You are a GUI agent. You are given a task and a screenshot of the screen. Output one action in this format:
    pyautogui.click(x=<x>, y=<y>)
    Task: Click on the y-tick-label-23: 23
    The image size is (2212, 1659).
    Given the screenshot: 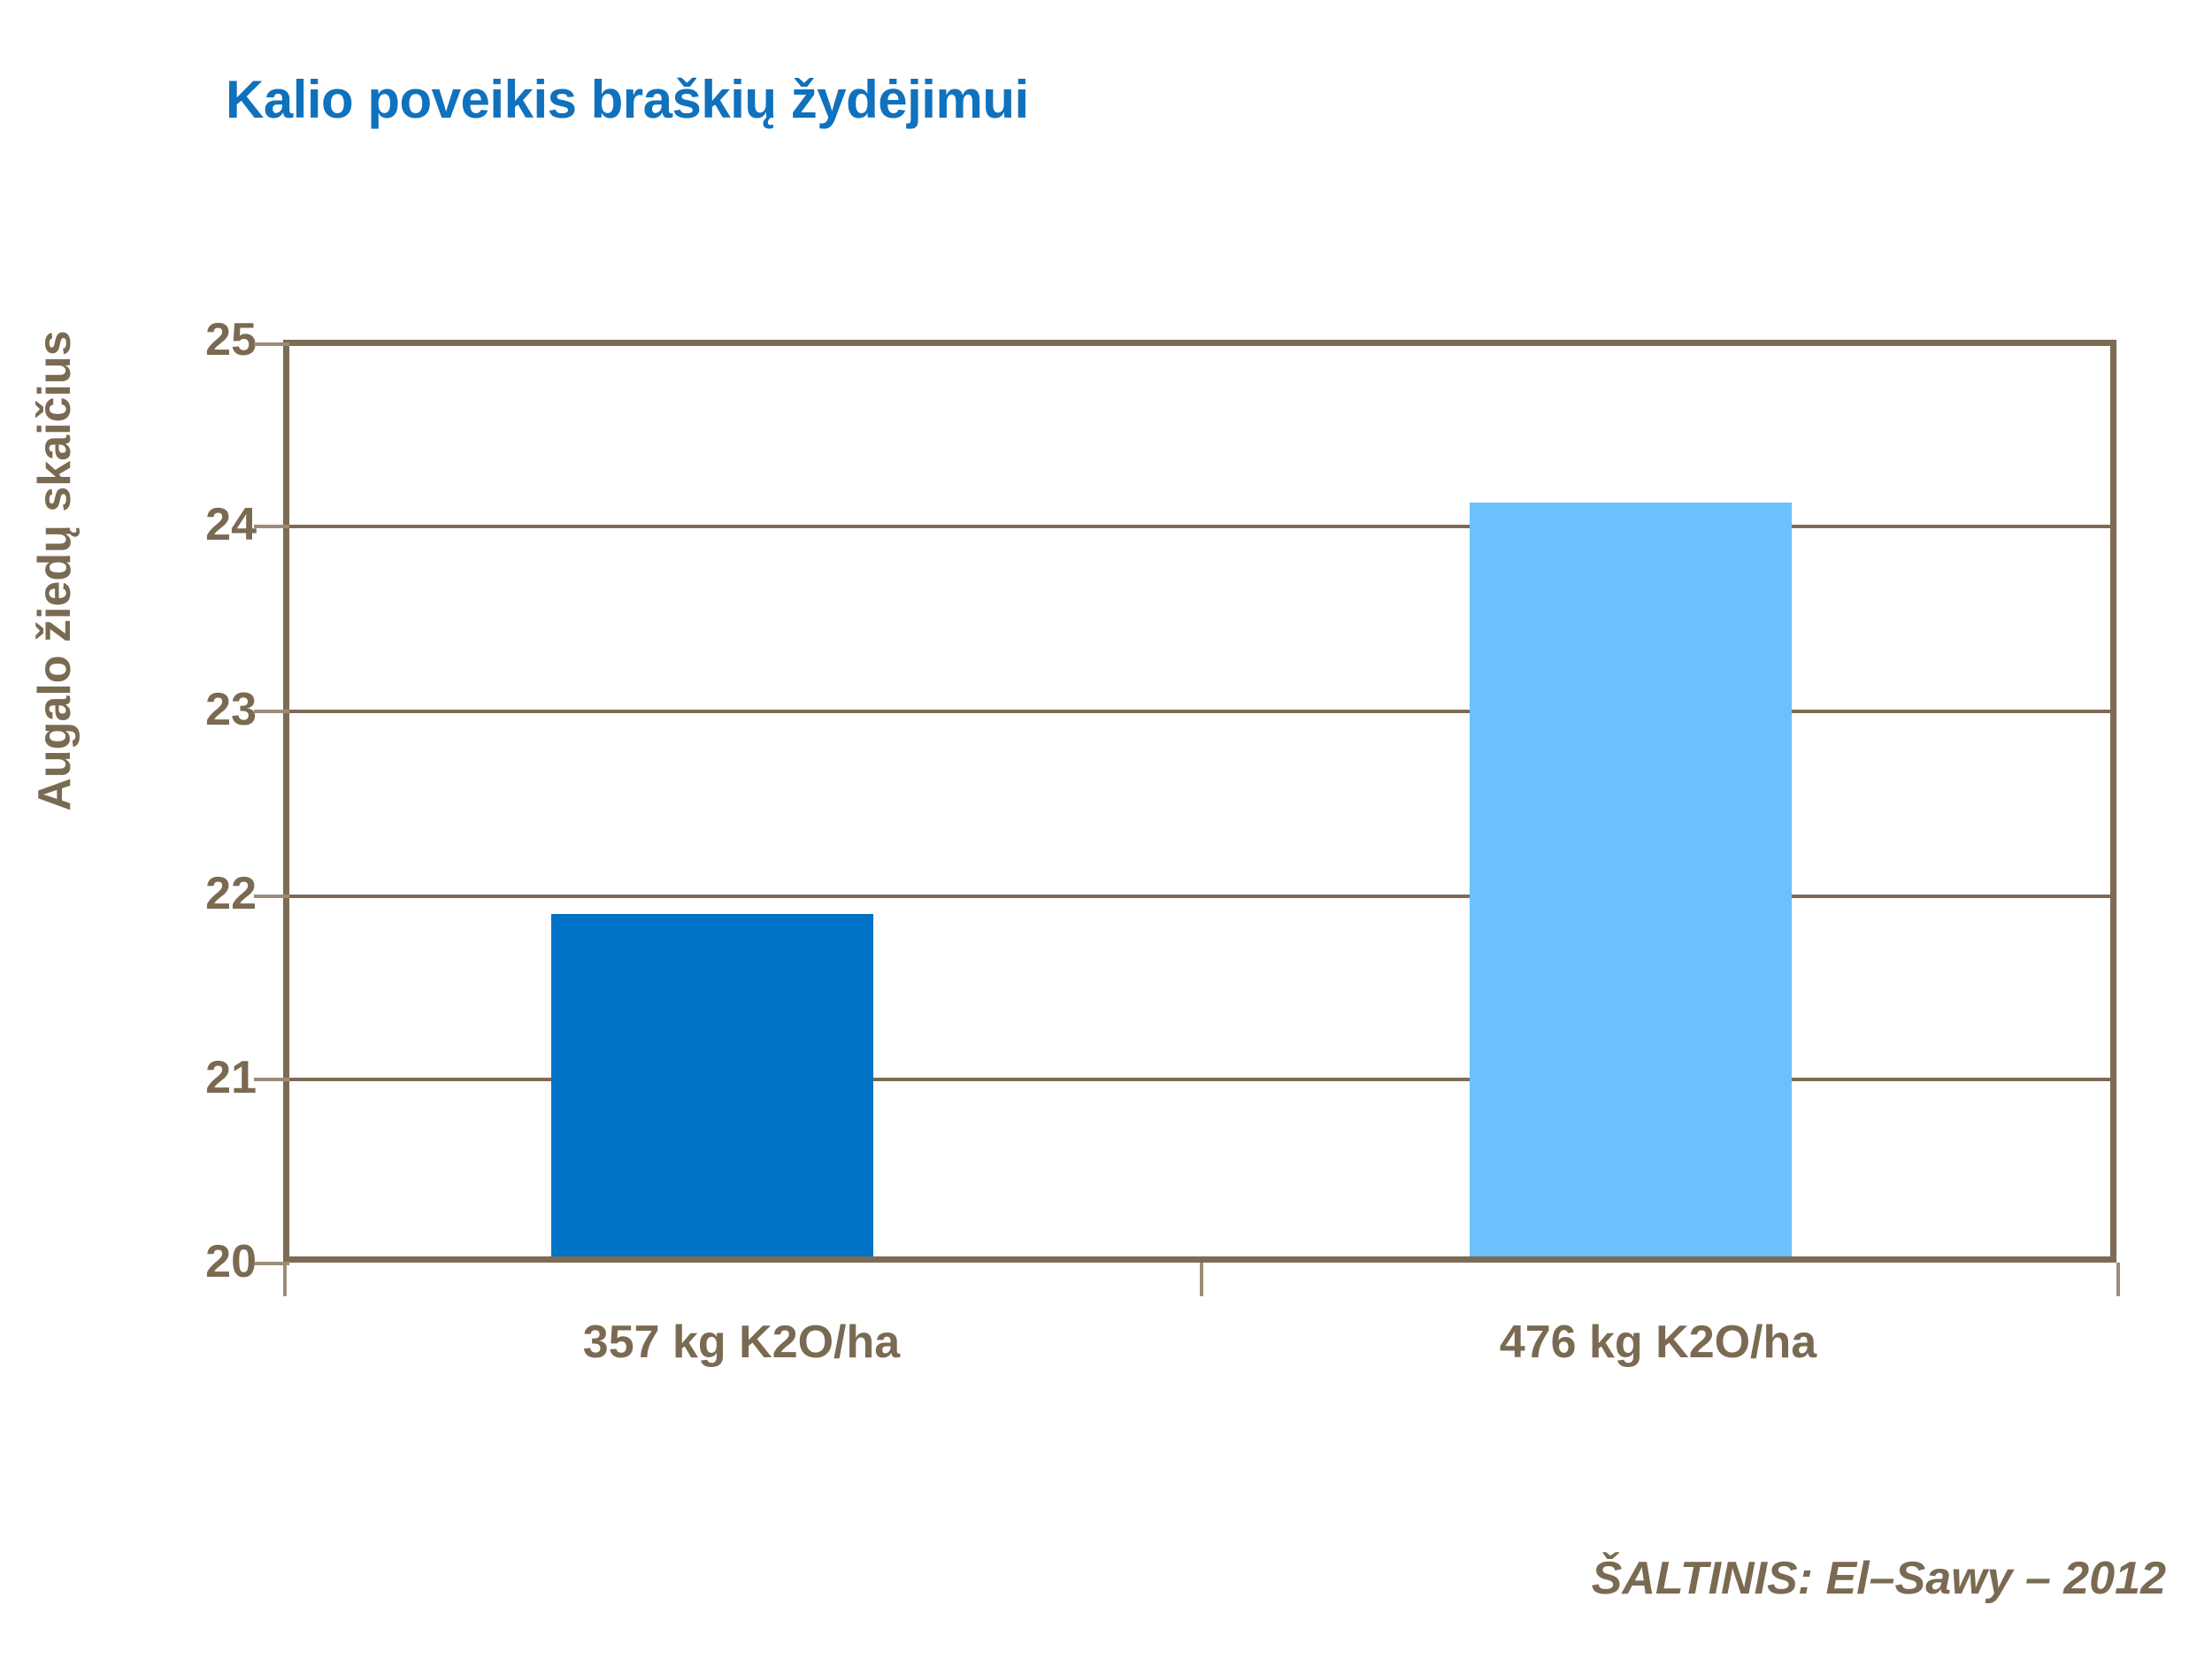 What is the action you would take?
    pyautogui.click(x=231, y=710)
    